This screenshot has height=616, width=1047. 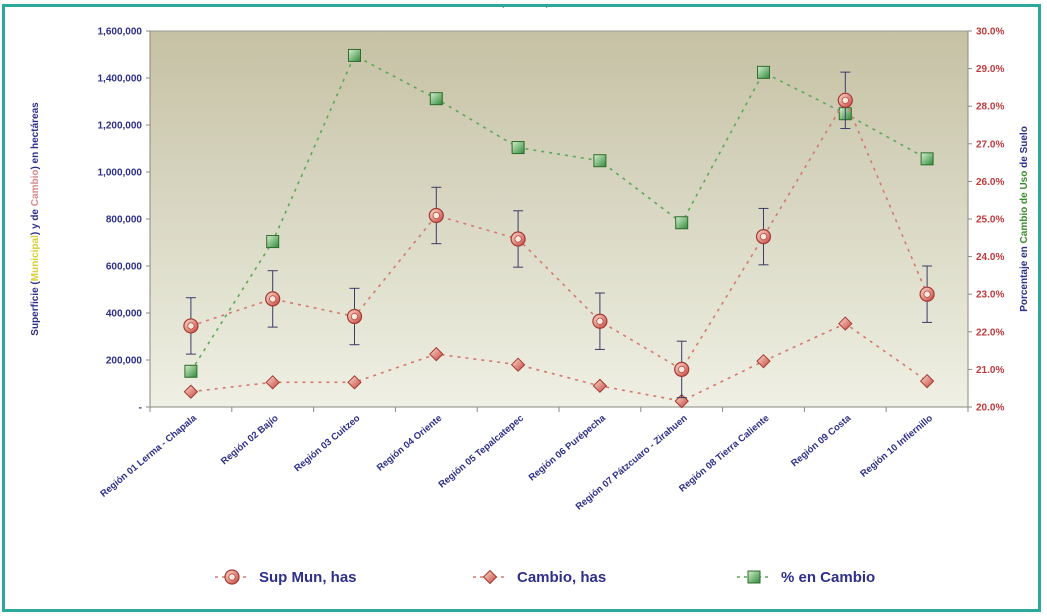 I want to click on axis-title-part: Cambio, so click(x=35, y=188).